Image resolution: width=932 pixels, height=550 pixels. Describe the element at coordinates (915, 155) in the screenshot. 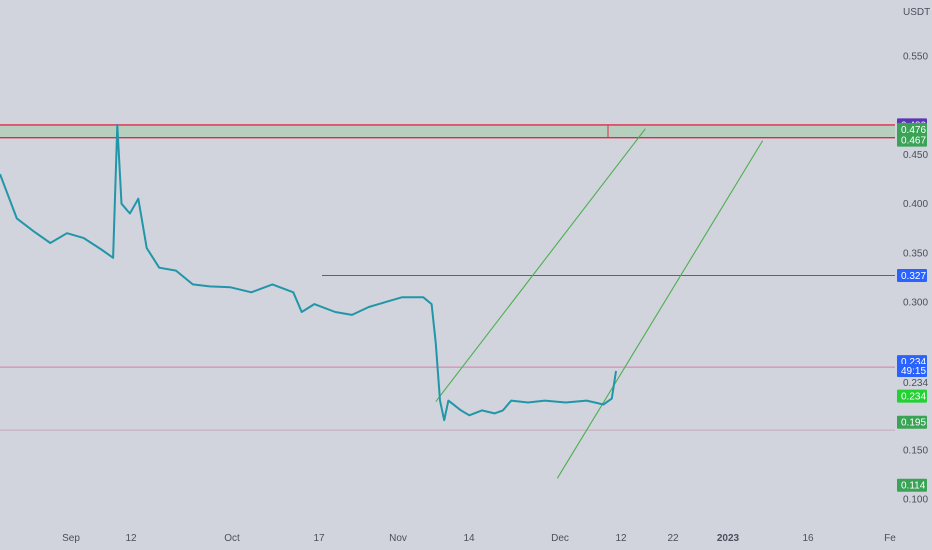

I see `y-tick-label: 0.450` at that location.